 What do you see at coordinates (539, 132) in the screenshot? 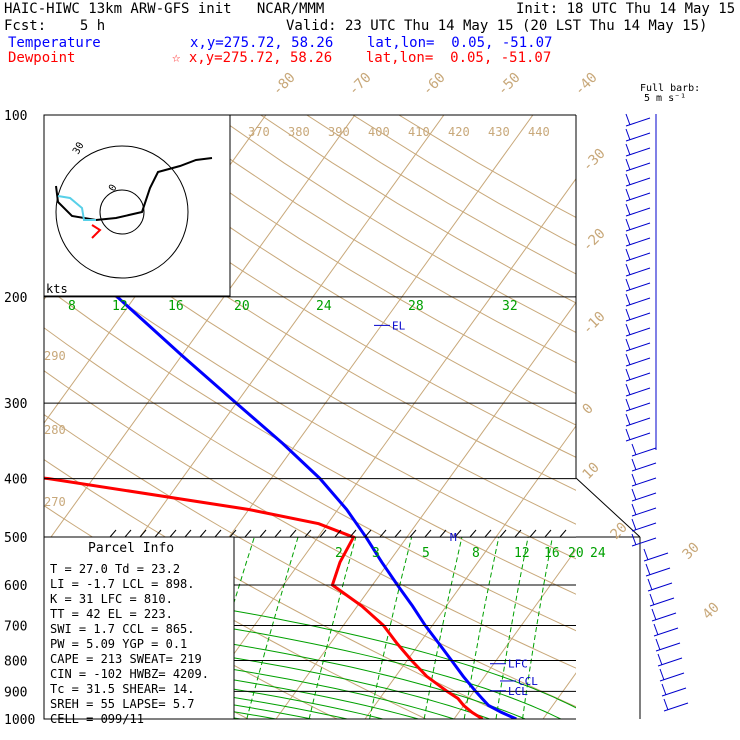
I see `theta-label: 440` at bounding box center [539, 132].